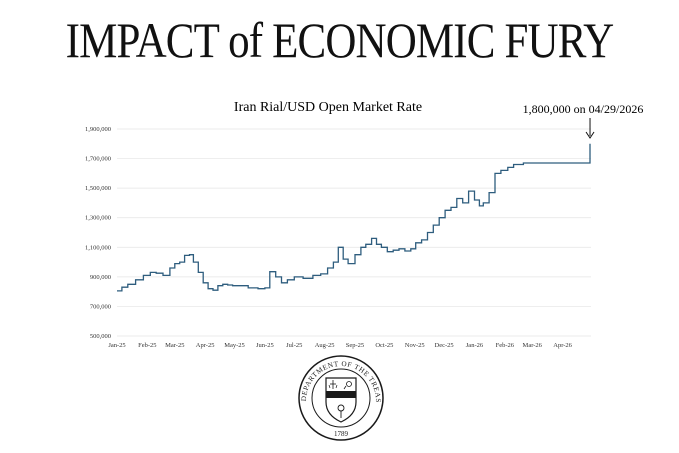 The image size is (679, 453). What do you see at coordinates (590, 128) in the screenshot?
I see `annotation-arrow` at bounding box center [590, 128].